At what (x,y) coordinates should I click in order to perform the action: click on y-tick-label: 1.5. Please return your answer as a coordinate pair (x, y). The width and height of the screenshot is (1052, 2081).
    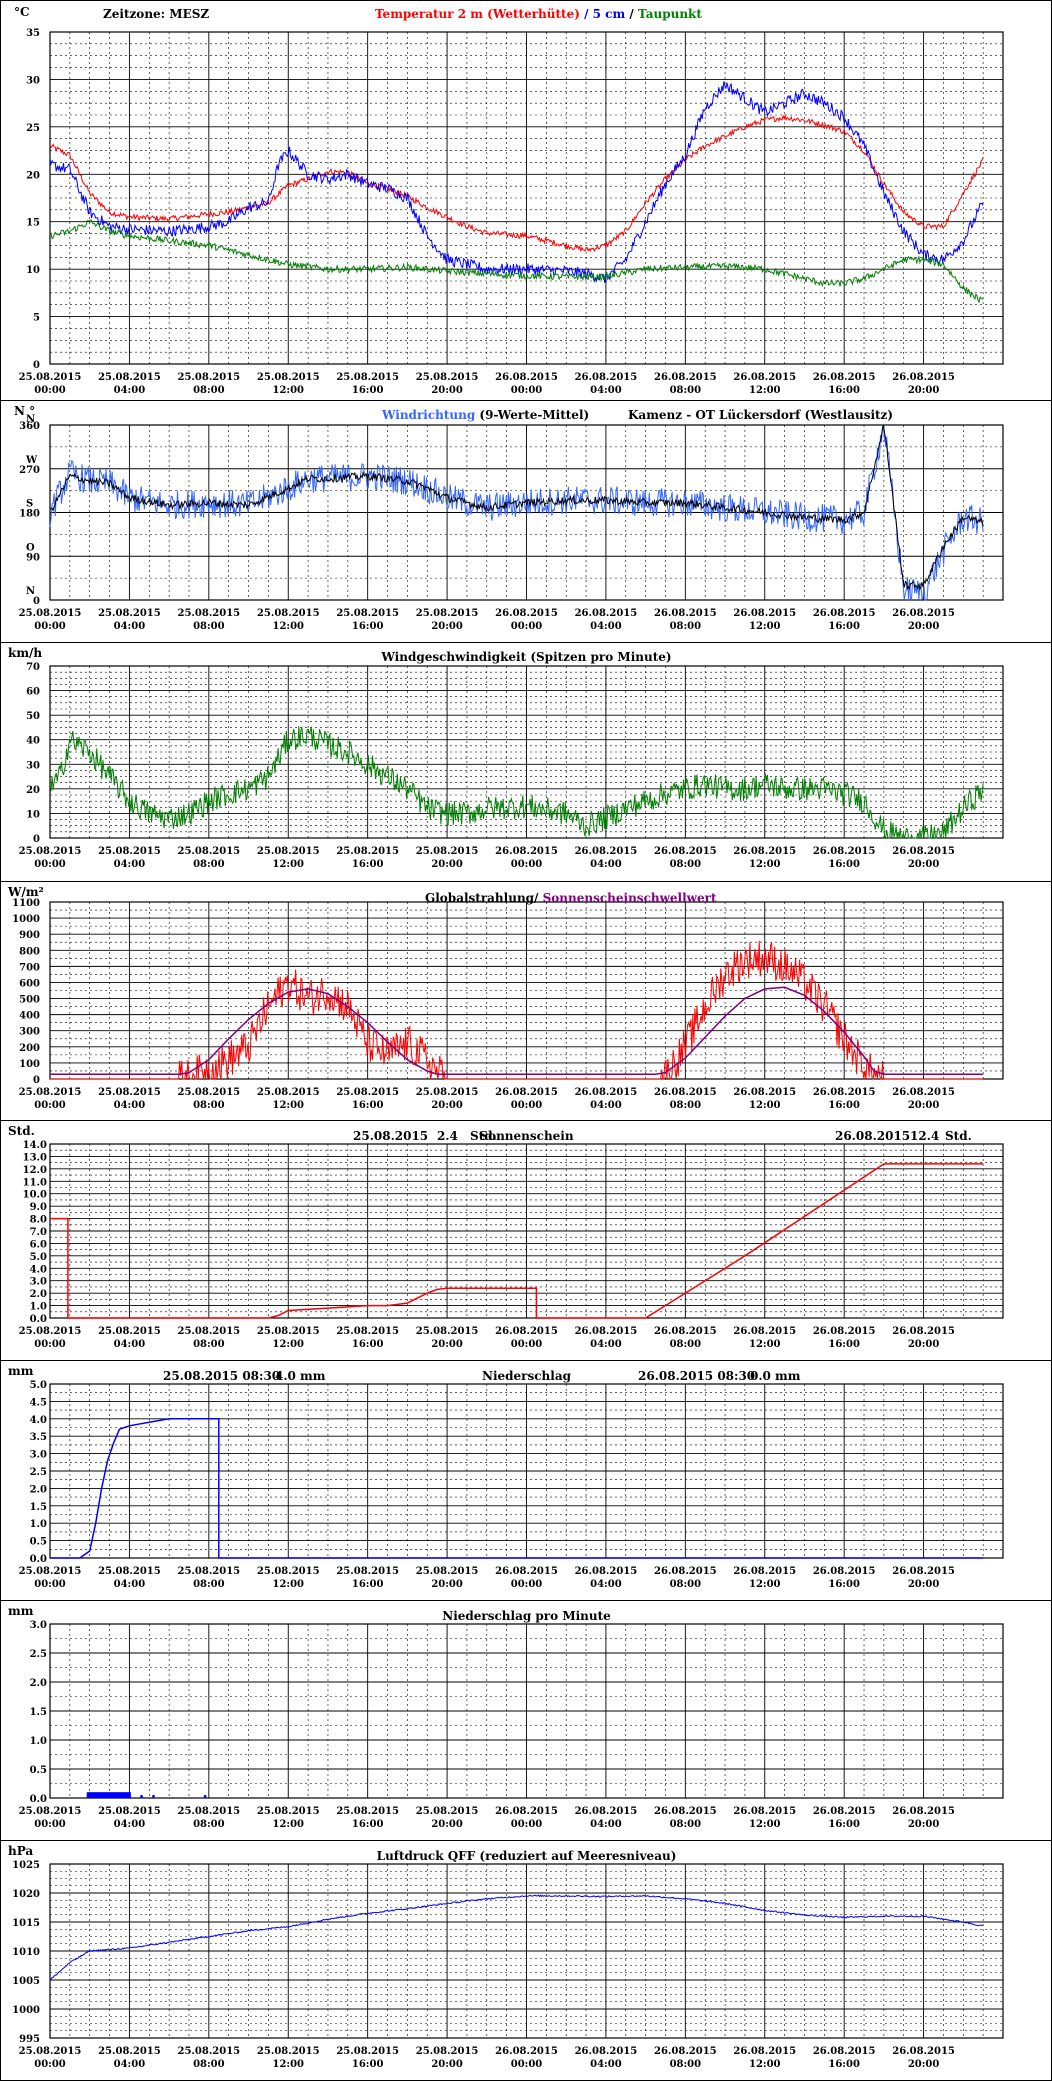
    Looking at the image, I should click on (38, 1507).